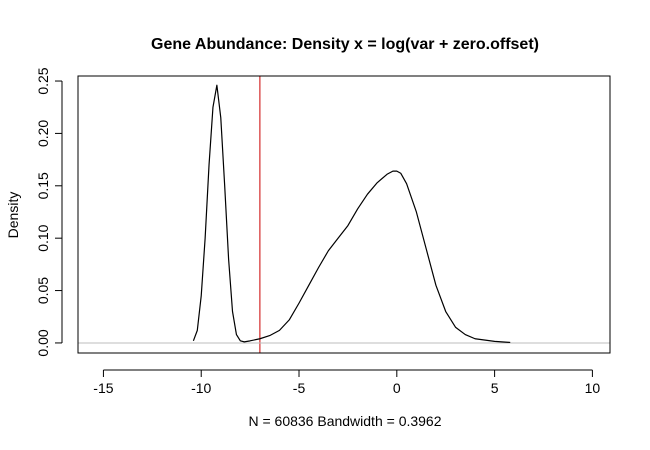 This screenshot has height=450, width=650. Describe the element at coordinates (43, 342) in the screenshot. I see `y-tick-label: 0.00` at that location.